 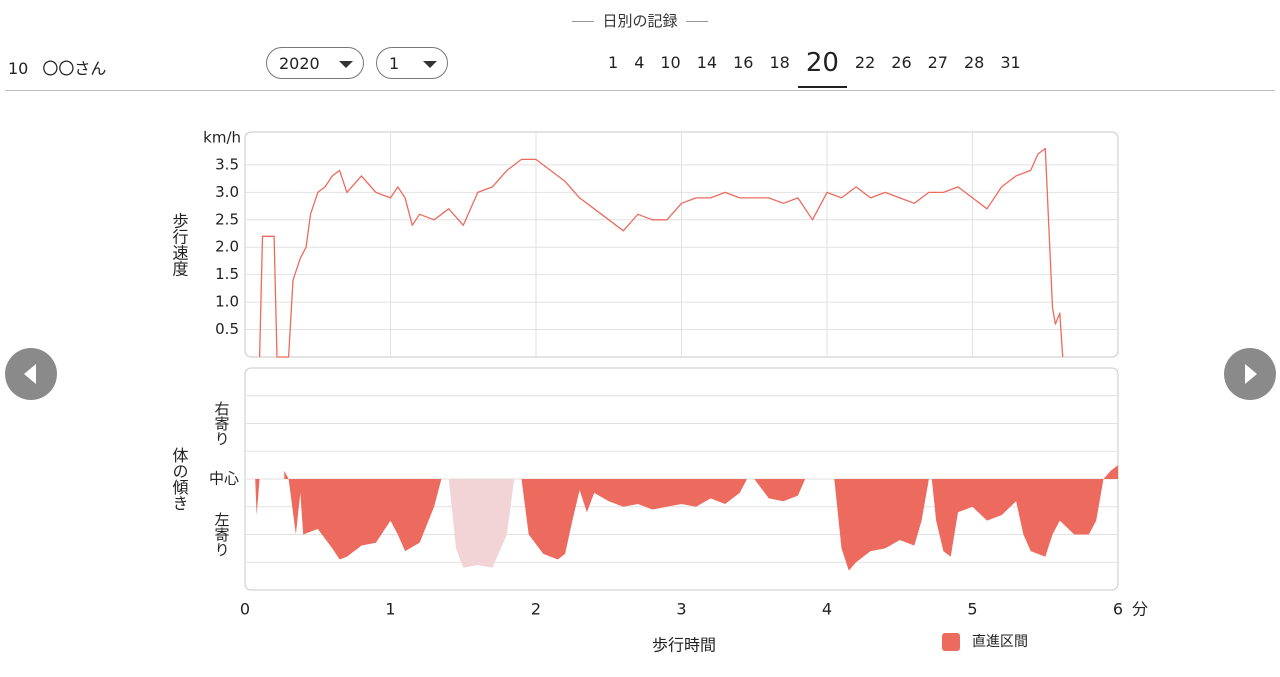 What do you see at coordinates (865, 62) in the screenshot?
I see `day-tab: 22` at bounding box center [865, 62].